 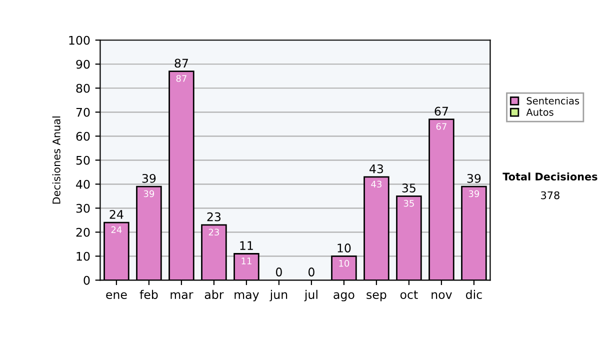 I want to click on x-tick-label: jun, so click(x=279, y=296).